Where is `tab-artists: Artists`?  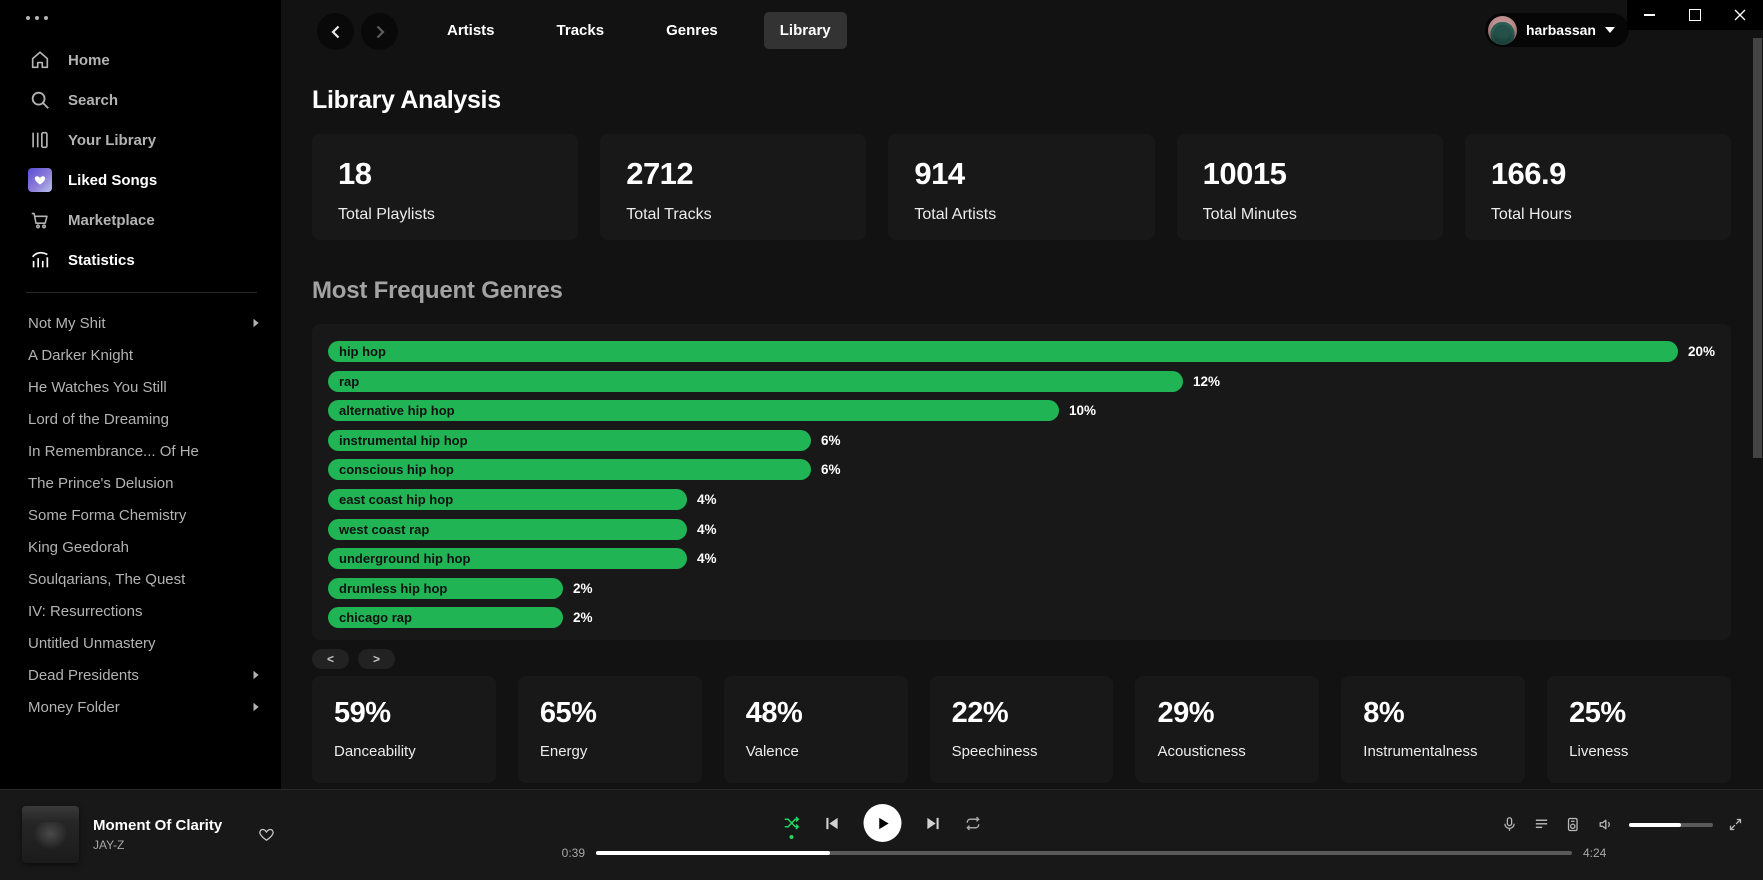
tab-artists: Artists is located at coordinates (471, 30).